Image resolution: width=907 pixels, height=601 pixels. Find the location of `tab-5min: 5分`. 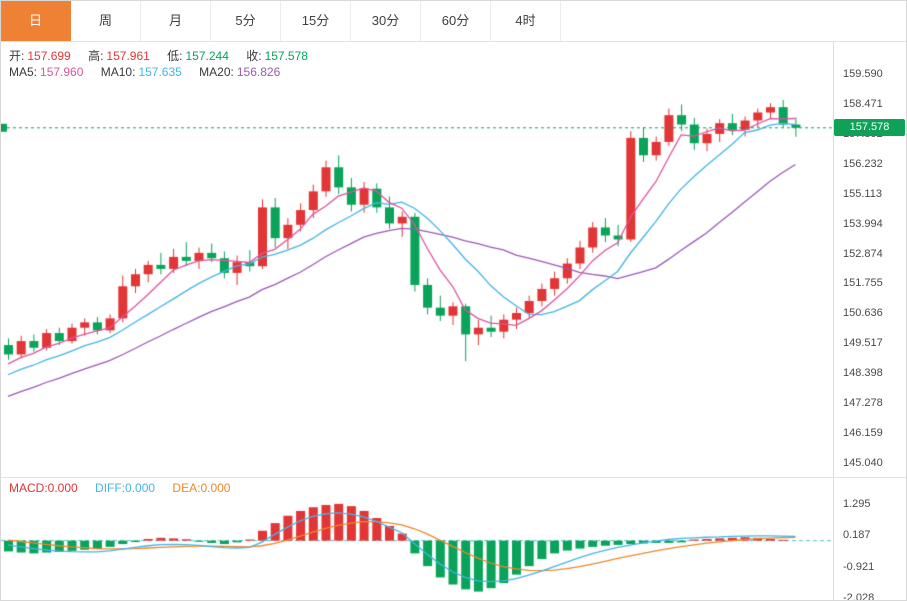

tab-5min: 5分 is located at coordinates (246, 21).